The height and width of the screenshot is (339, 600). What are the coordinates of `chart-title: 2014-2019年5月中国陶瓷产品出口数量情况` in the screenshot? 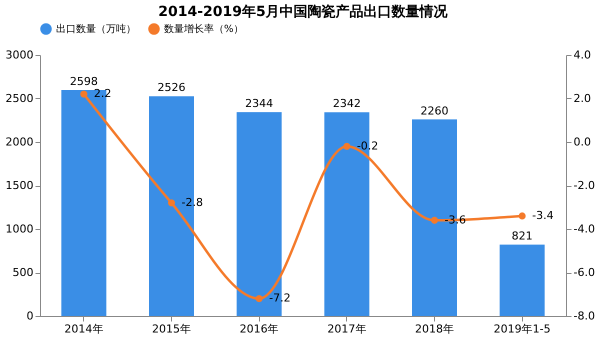 It's located at (303, 11).